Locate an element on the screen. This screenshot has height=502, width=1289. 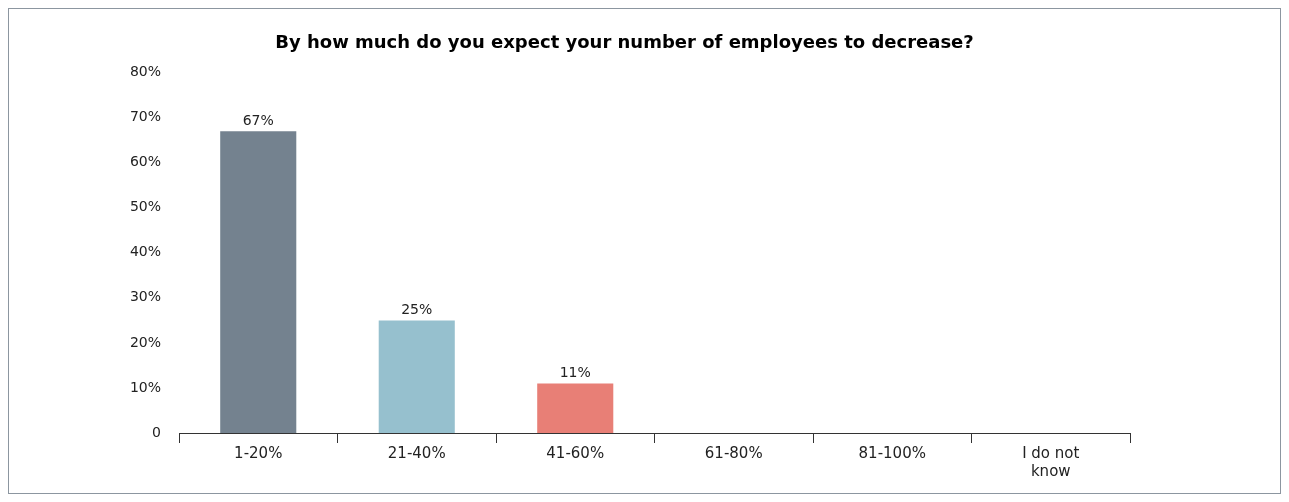
y-tick-label: 0 is located at coordinates (156, 431).